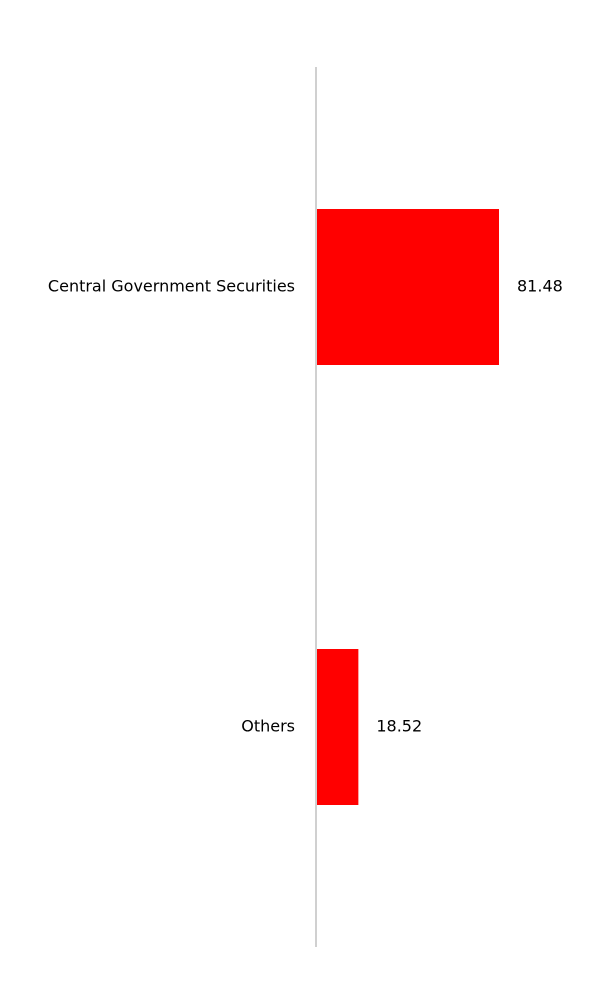  What do you see at coordinates (171, 286) in the screenshot?
I see `category-label: Central Government Securities` at bounding box center [171, 286].